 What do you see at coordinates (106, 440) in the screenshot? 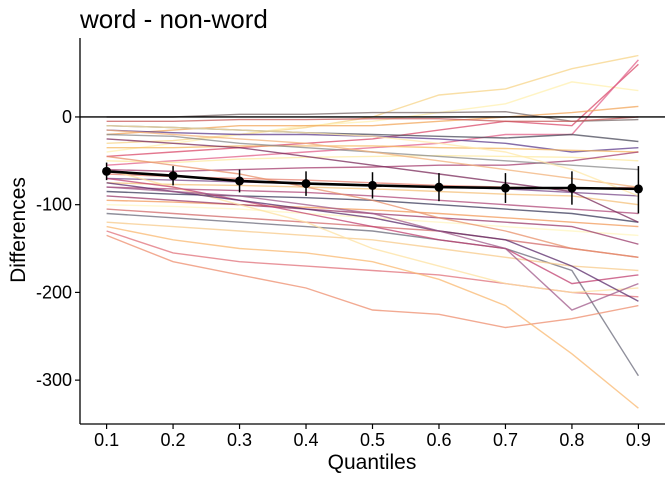
I see `x-tick-label-1: 0.1` at bounding box center [106, 440].